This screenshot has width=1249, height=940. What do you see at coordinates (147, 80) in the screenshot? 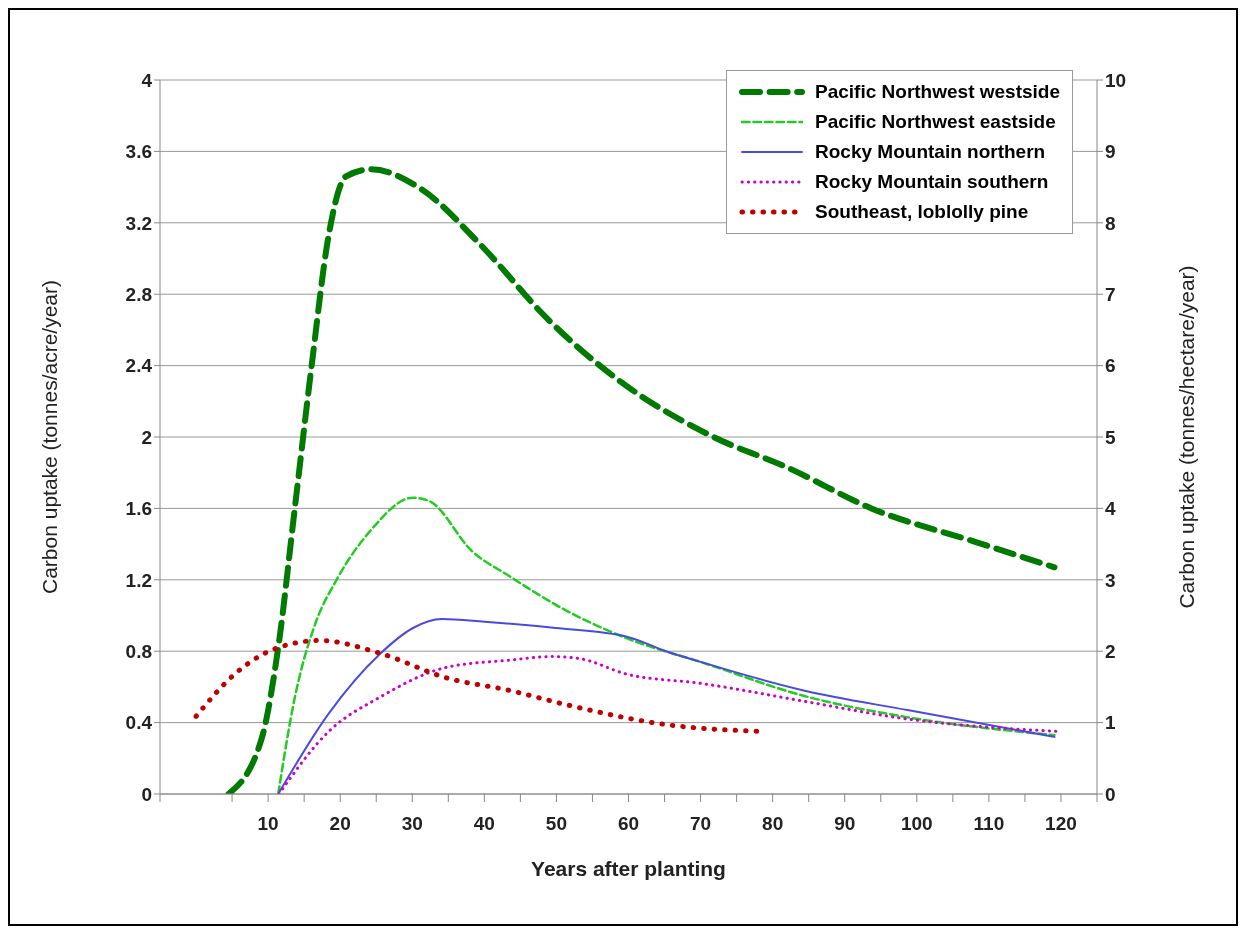
I see `y-tick-label: 4` at bounding box center [147, 80].